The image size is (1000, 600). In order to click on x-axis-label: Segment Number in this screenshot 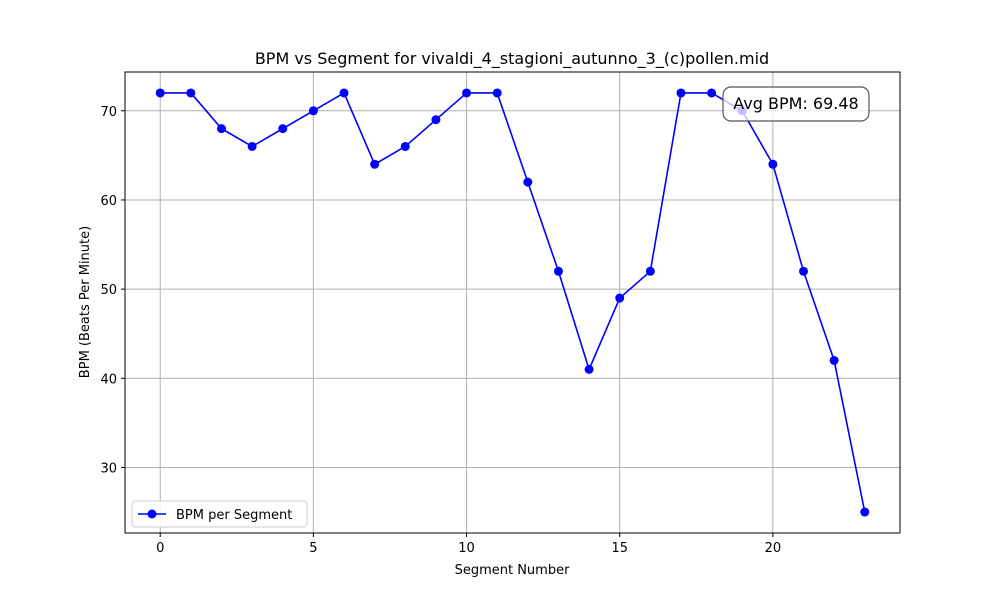, I will do `click(513, 570)`.